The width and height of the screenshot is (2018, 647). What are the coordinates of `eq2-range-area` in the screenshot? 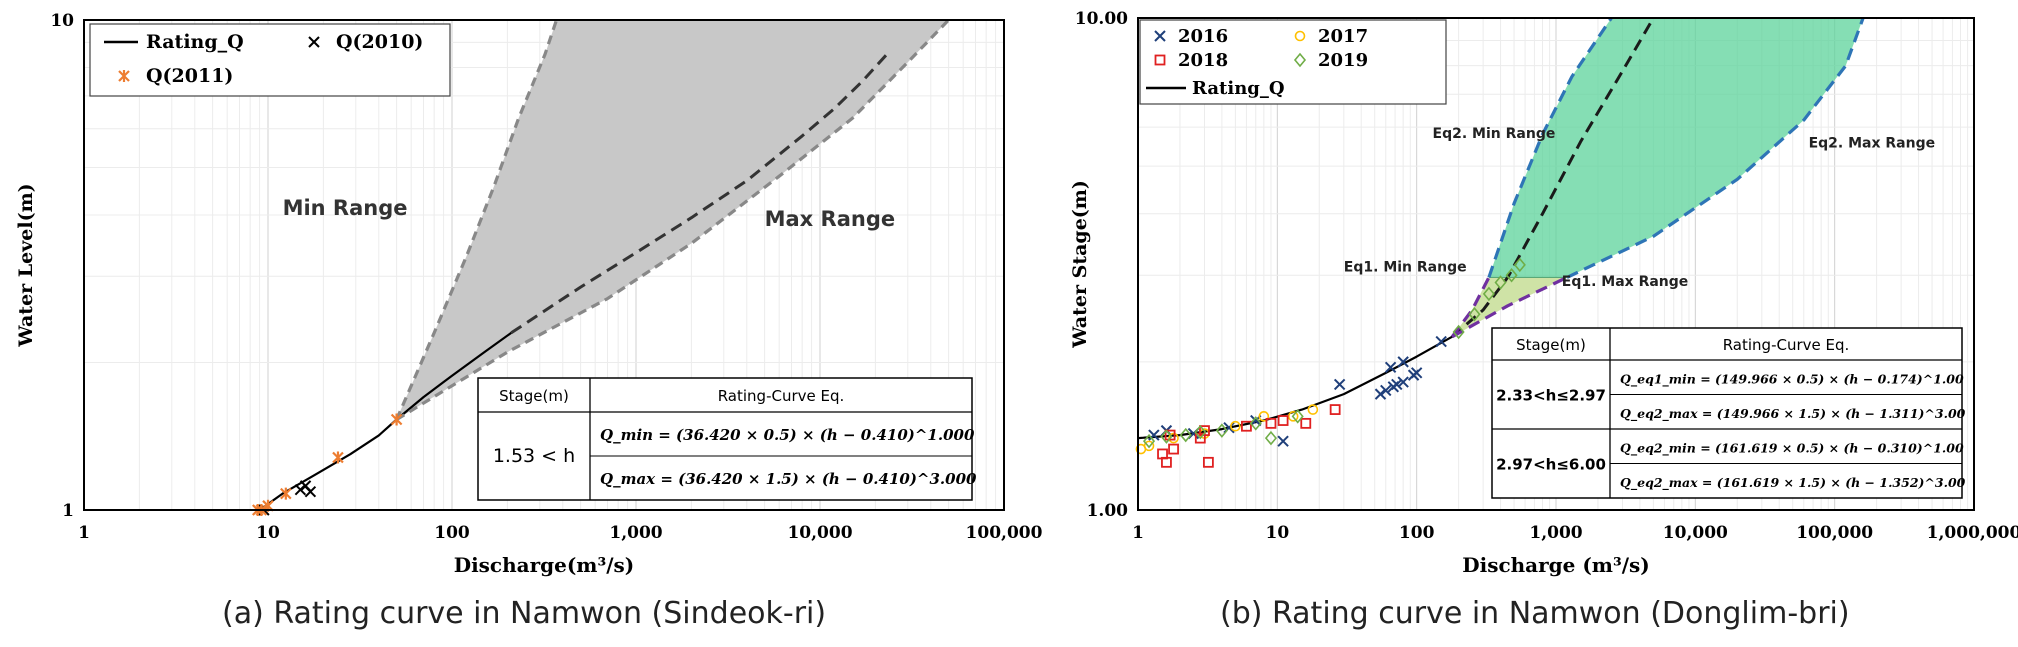 It's located at (1676, 148).